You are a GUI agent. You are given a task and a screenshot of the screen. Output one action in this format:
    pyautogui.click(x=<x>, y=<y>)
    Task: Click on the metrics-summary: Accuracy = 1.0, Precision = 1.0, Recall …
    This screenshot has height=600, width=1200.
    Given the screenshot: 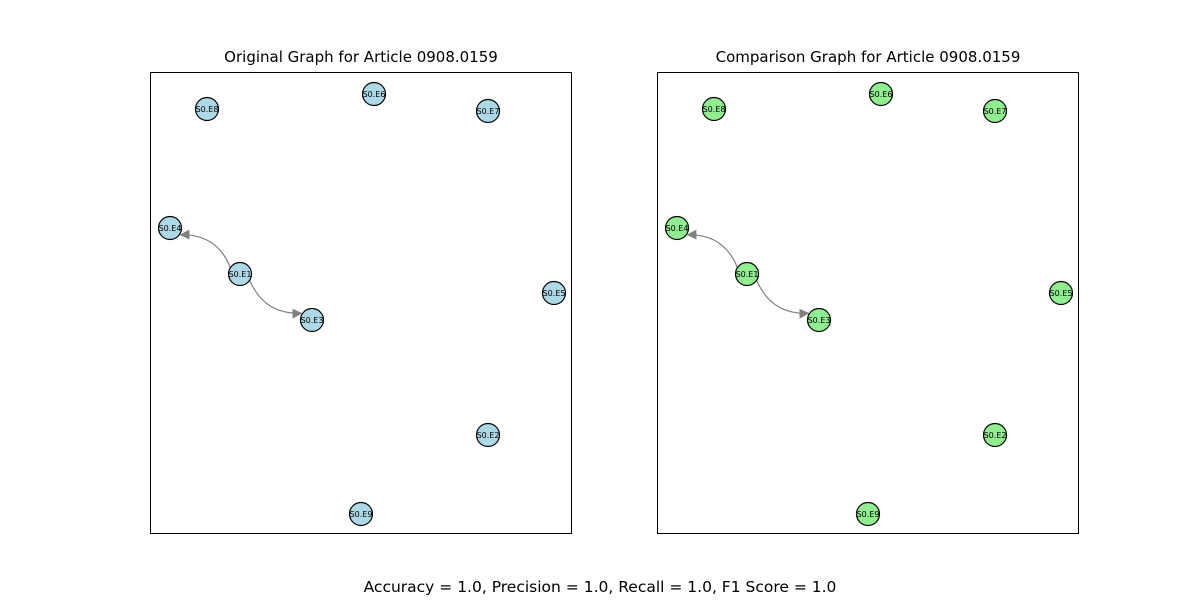 What is the action you would take?
    pyautogui.click(x=600, y=587)
    